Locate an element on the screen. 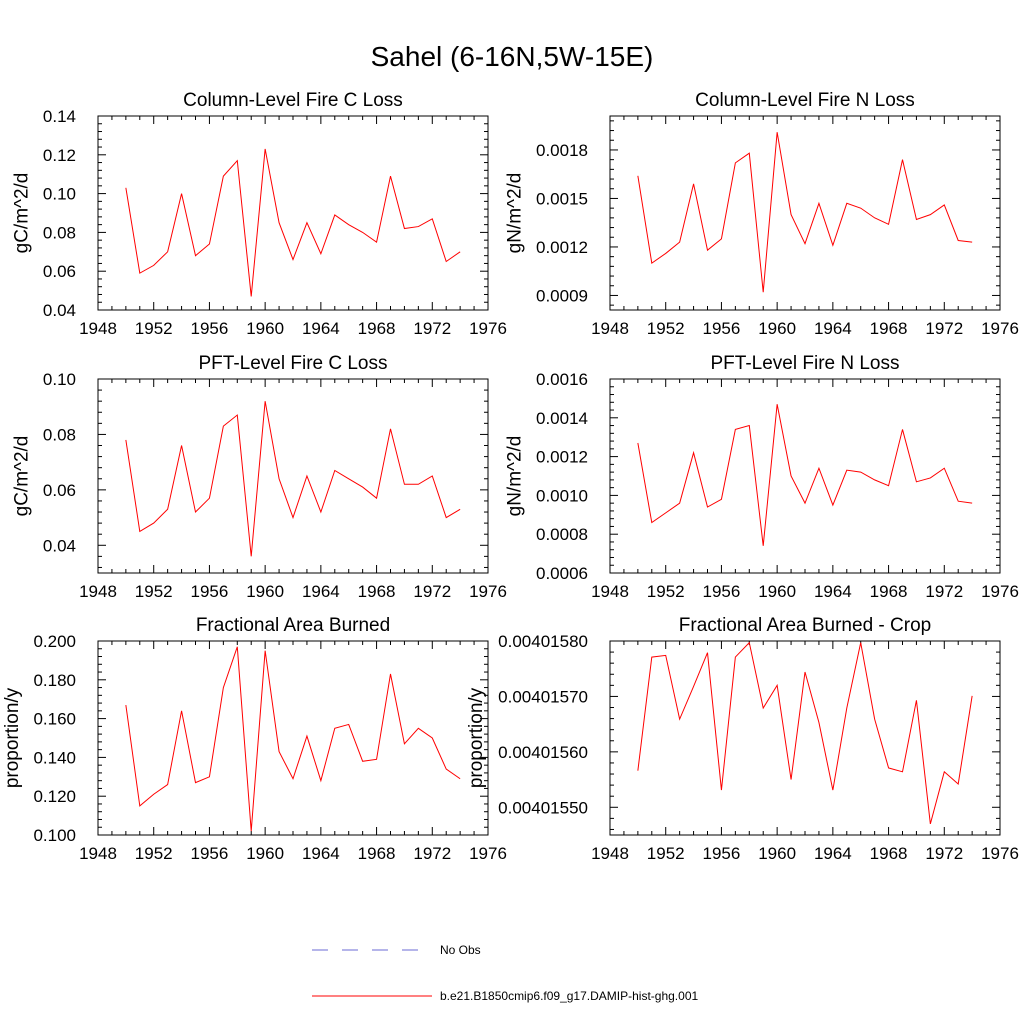 The height and width of the screenshot is (1024, 1024). y-tick-label: 0.0012 is located at coordinates (562, 457).